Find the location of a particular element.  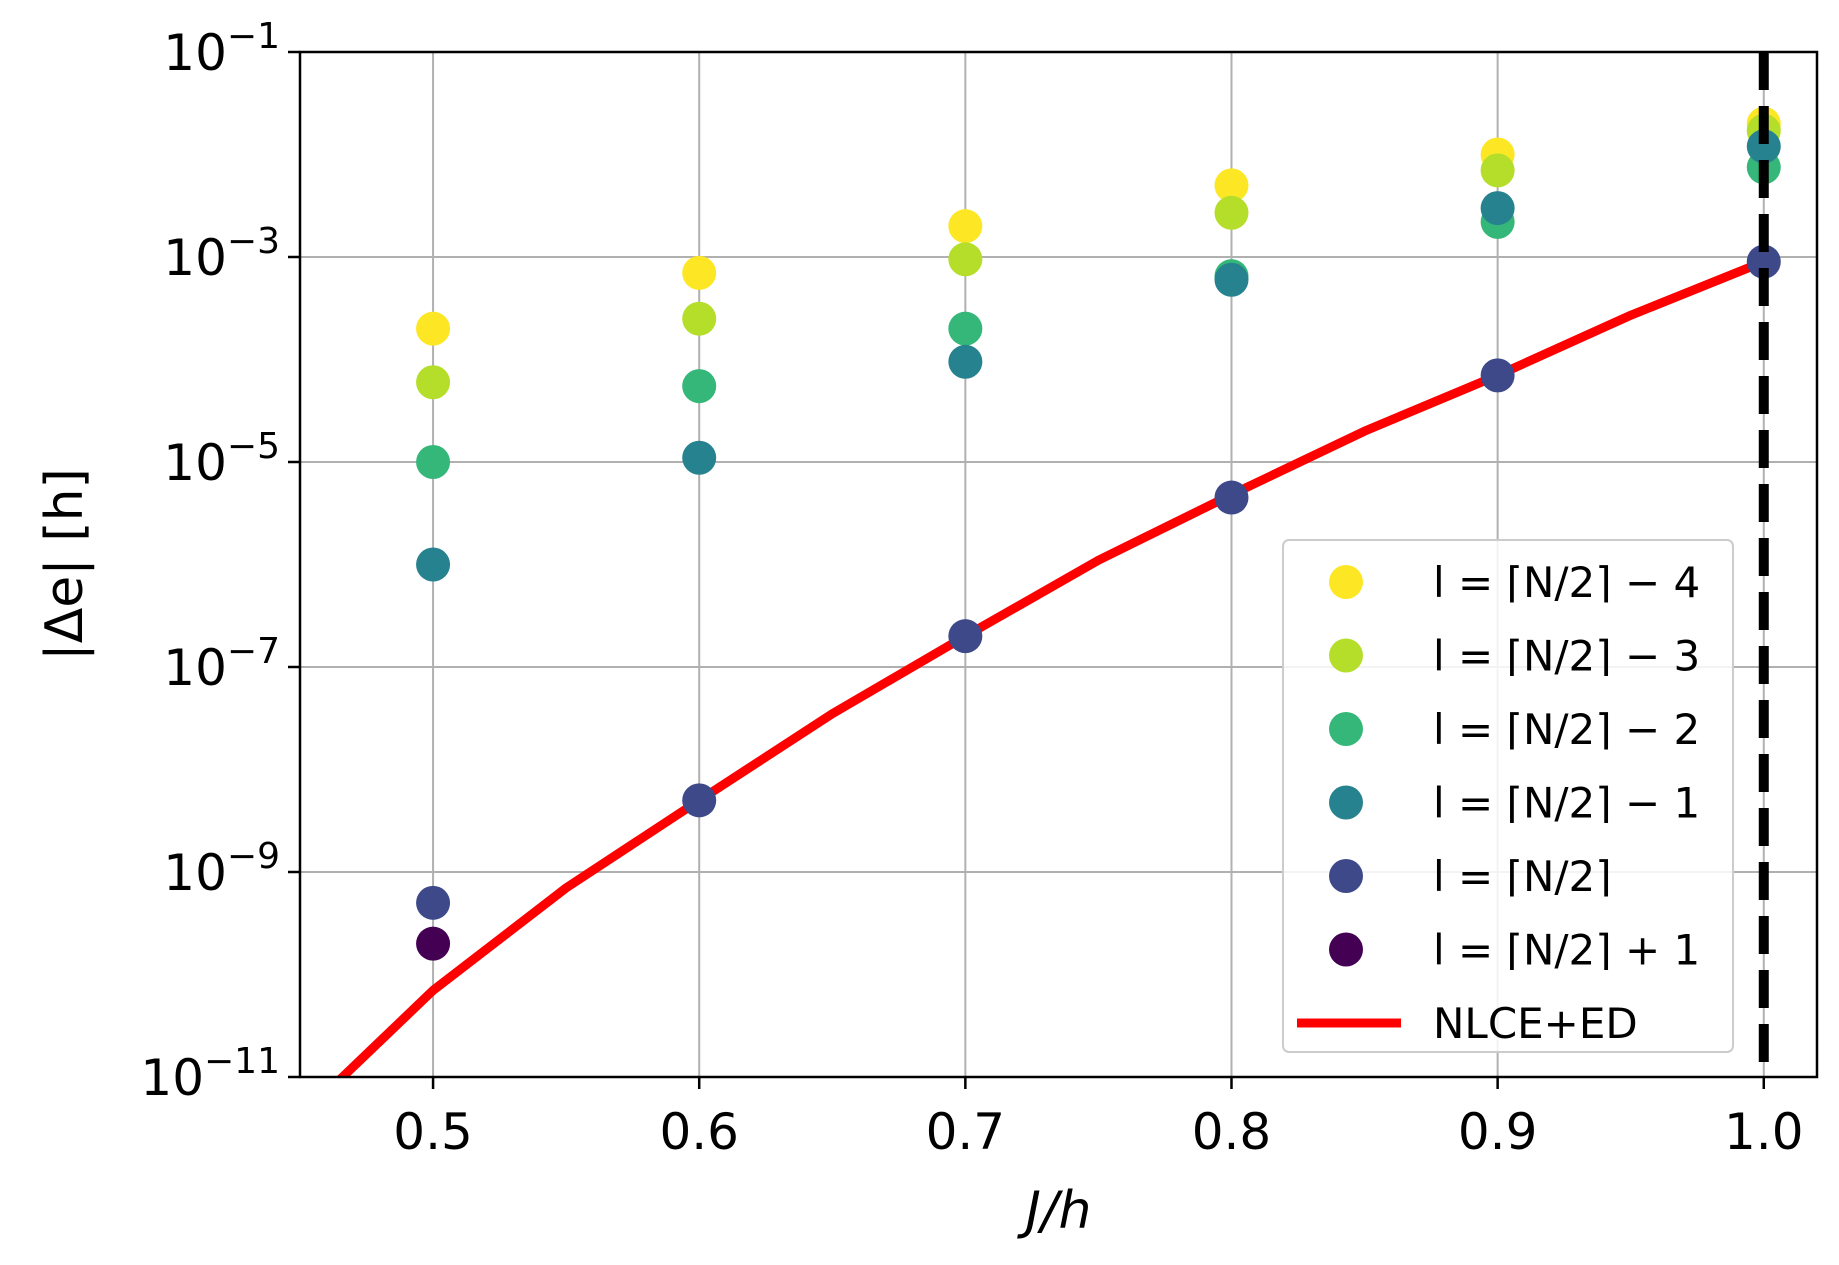

y-tick-label: 10⁻³ is located at coordinates (221, 254).